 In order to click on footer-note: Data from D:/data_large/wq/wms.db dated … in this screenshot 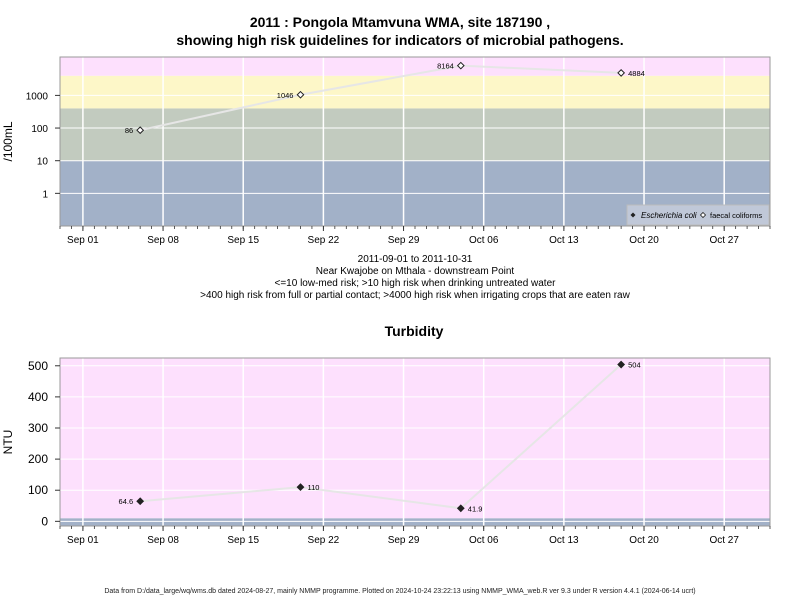, I will do `click(400, 591)`.